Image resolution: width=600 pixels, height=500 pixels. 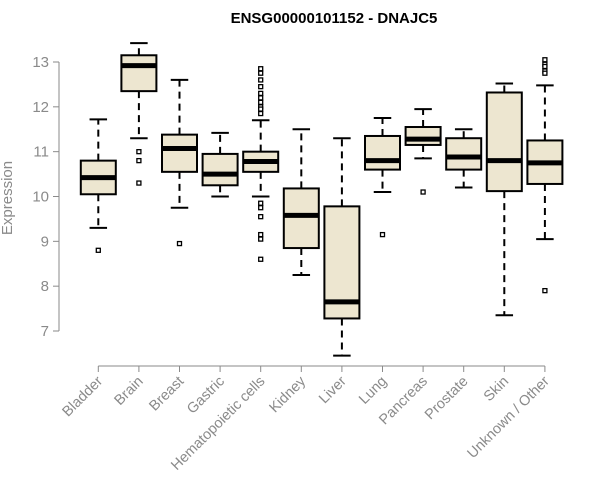 What do you see at coordinates (287, 394) in the screenshot?
I see `x-tick-label: Kidney` at bounding box center [287, 394].